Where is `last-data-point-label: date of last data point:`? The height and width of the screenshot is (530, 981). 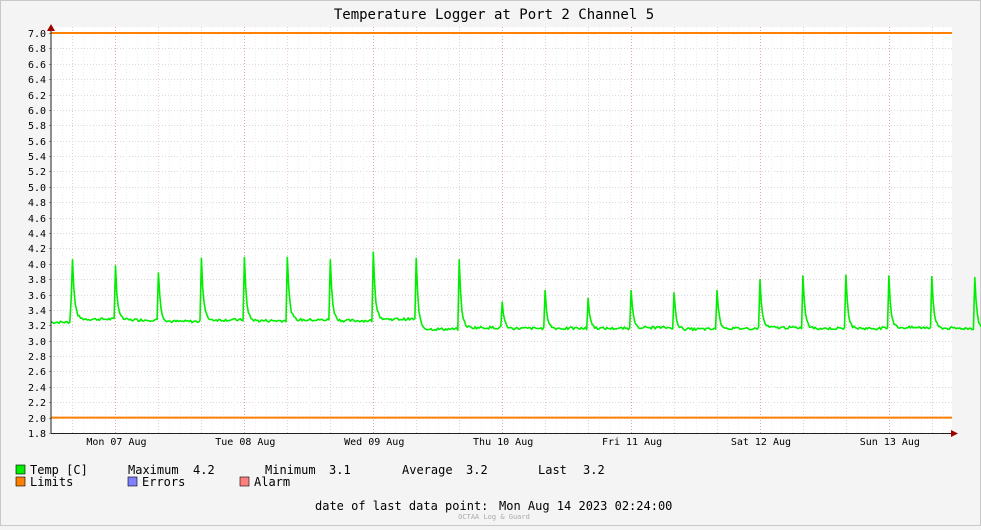
last-data-point-label: date of last data point: is located at coordinates (401, 506).